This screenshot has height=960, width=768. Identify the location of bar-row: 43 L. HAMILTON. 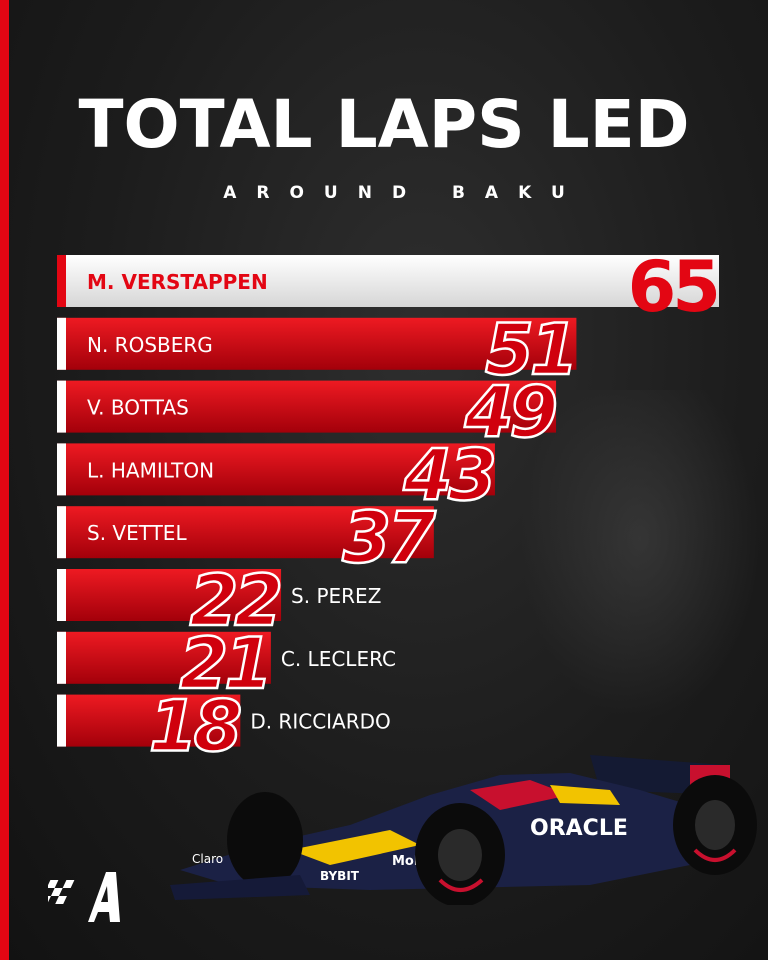
(277, 475).